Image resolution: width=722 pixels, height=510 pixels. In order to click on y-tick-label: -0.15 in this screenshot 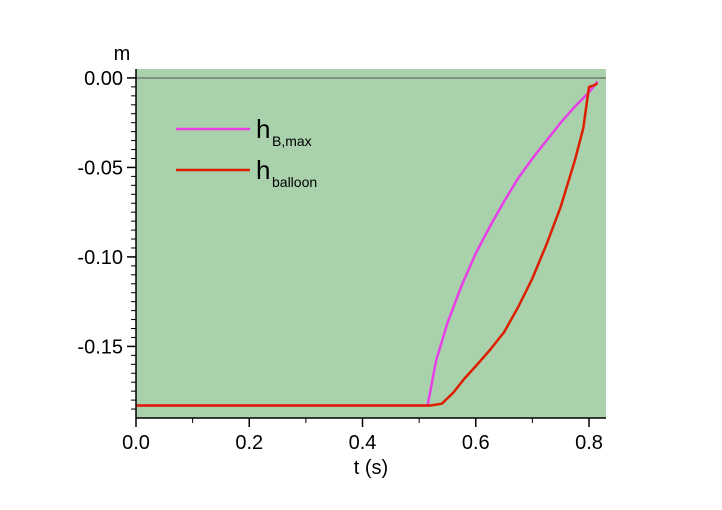, I will do `click(100, 347)`.